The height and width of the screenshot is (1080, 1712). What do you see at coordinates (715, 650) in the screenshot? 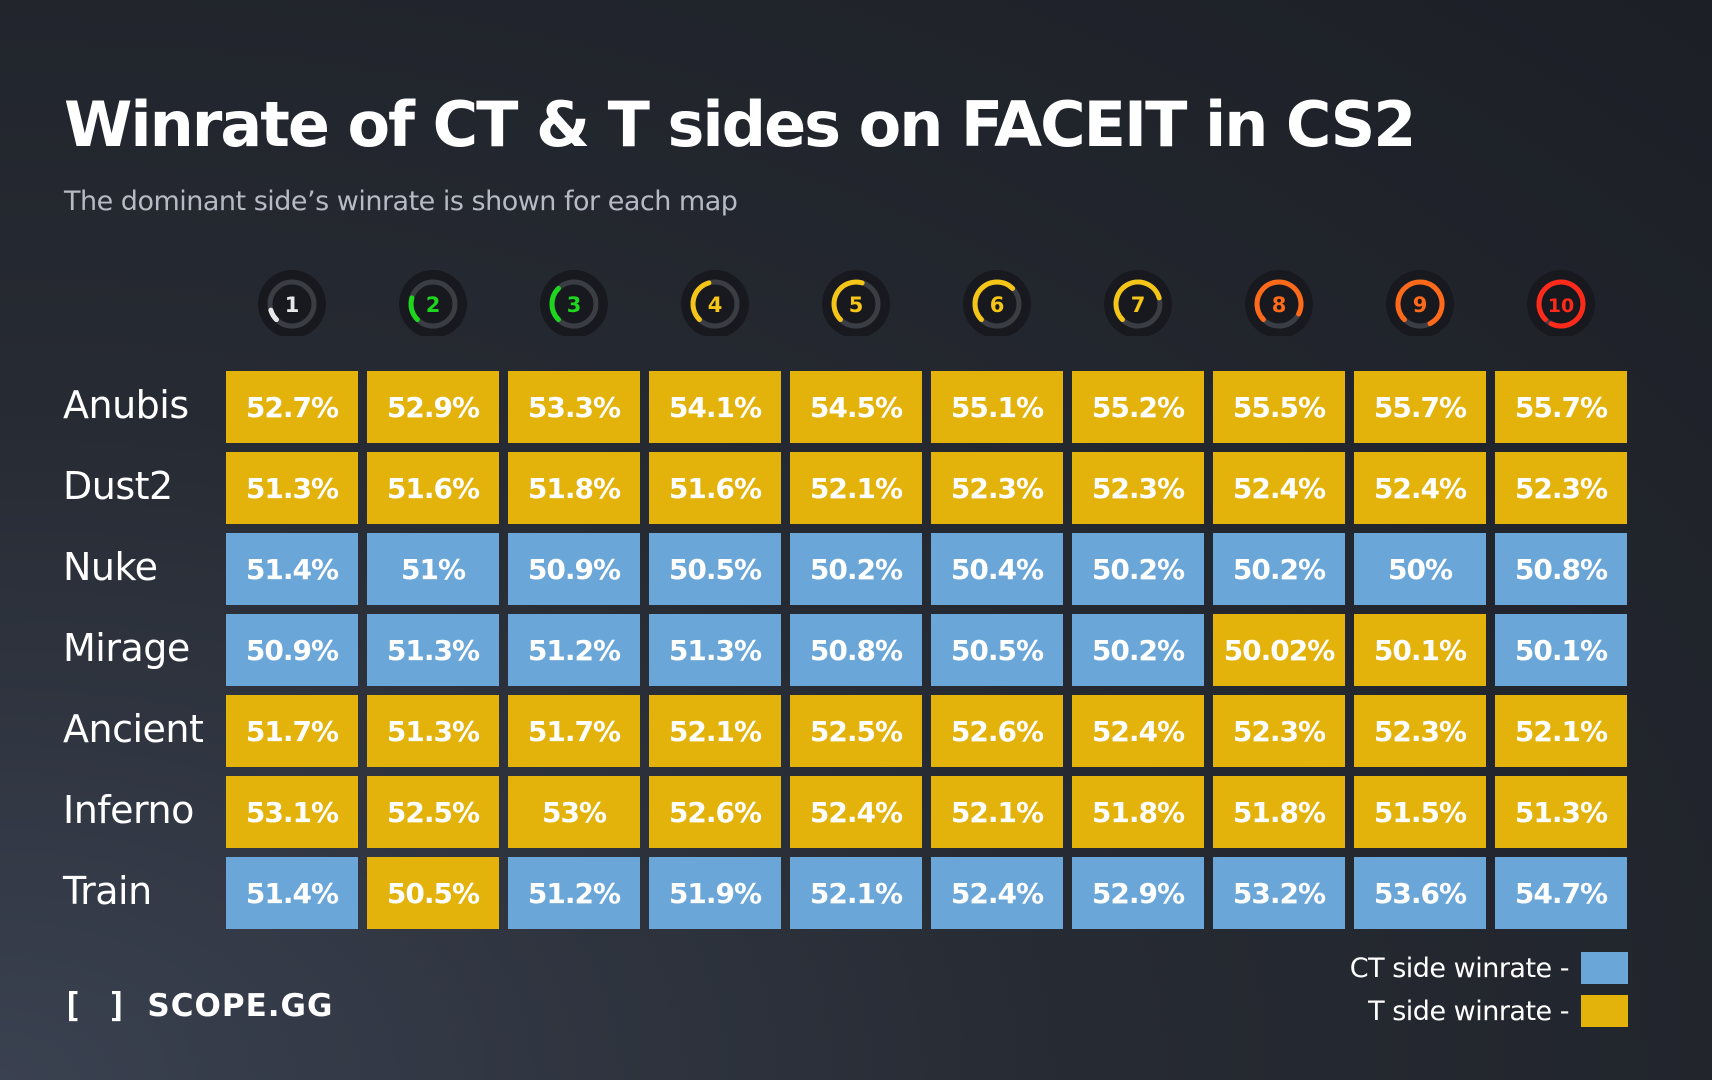
I see `winrate-cell-mirage-4: 51.3%` at bounding box center [715, 650].